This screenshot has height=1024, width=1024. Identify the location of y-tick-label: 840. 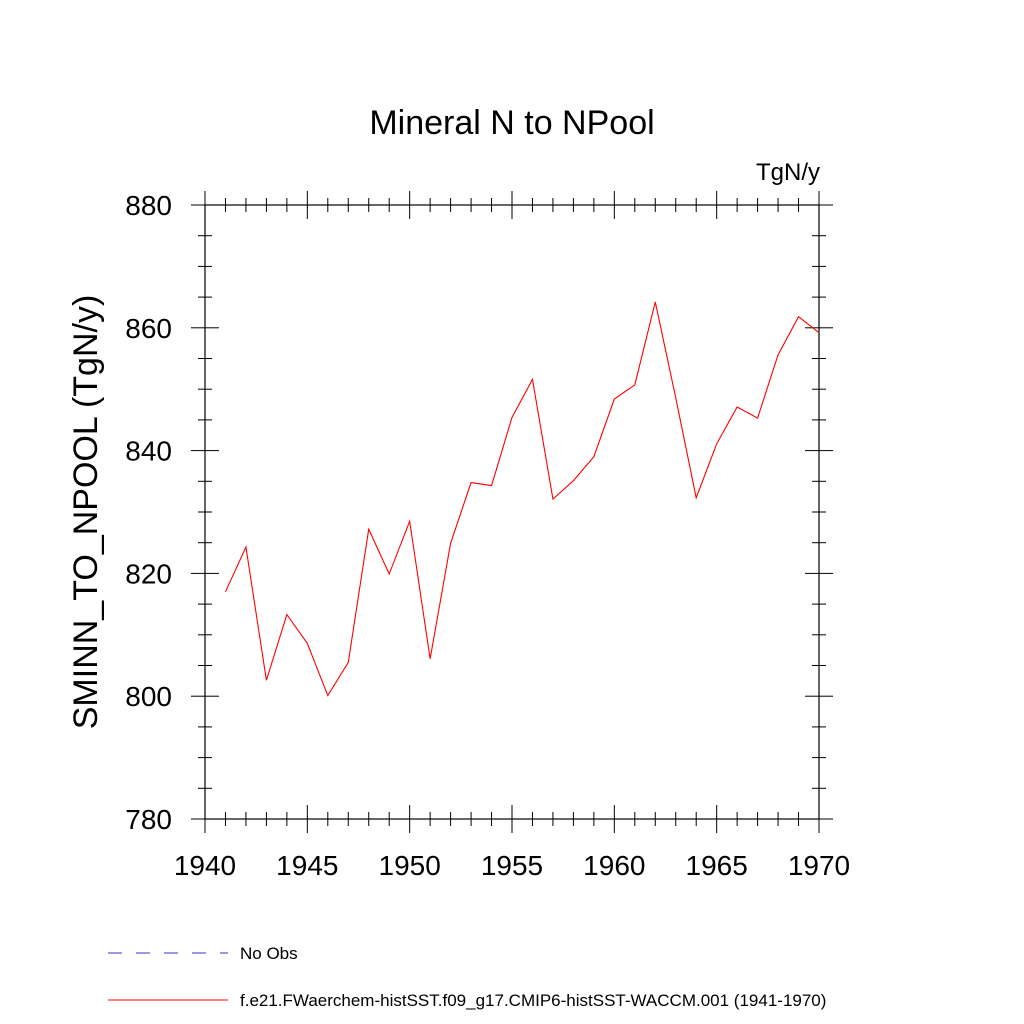
(148, 451).